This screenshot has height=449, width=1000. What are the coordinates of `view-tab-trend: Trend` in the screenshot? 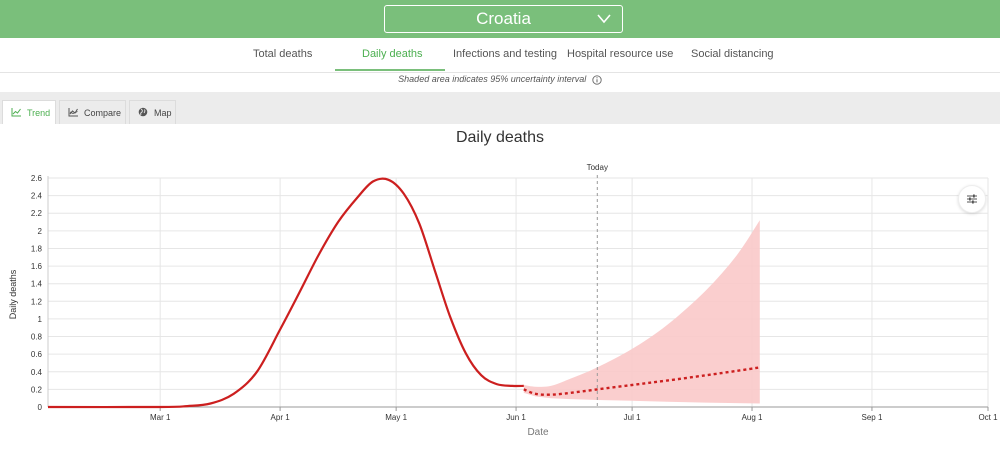 It's located at (29, 112).